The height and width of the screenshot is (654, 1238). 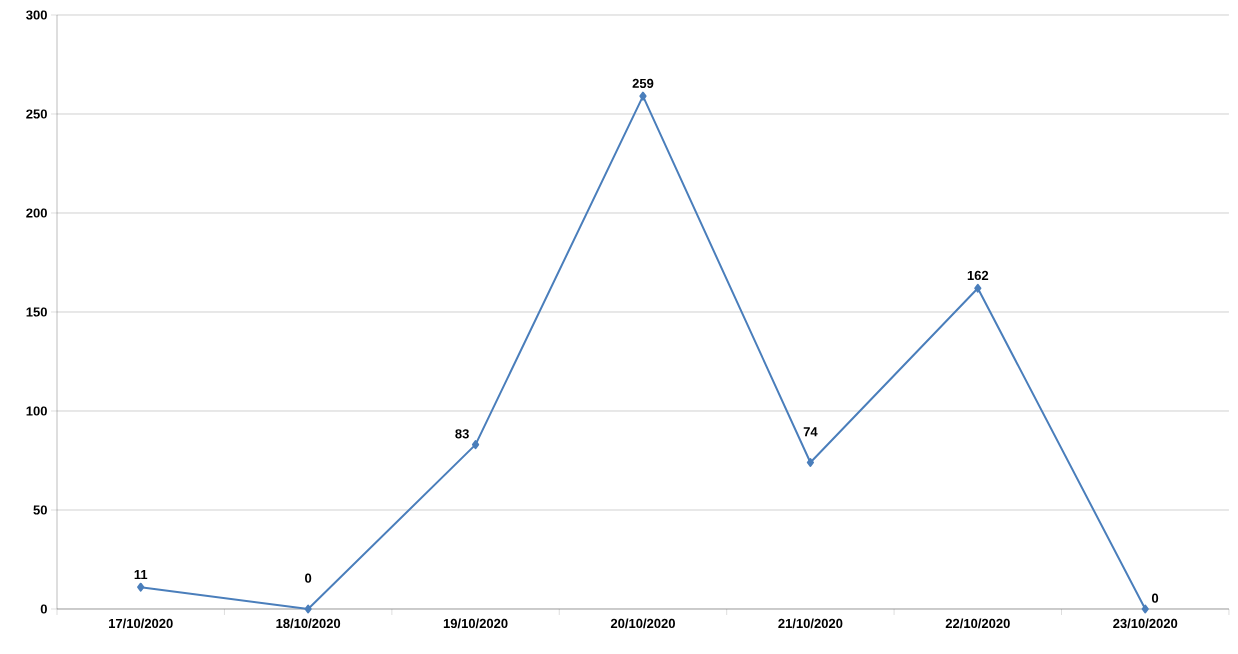 I want to click on data-label: 83, so click(x=462, y=434).